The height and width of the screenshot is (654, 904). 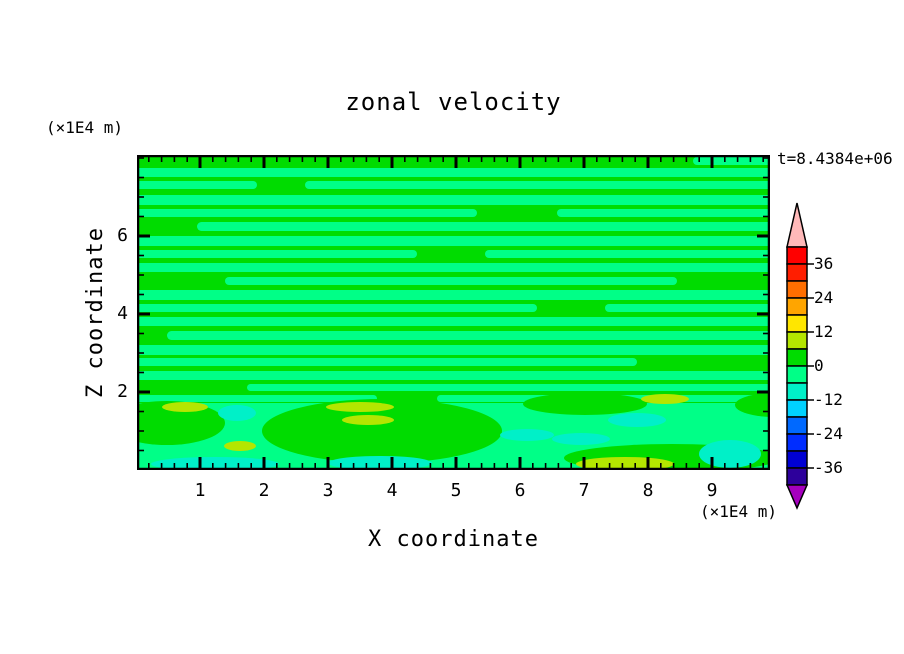 I want to click on plot-title: zonal velocity, so click(x=453, y=102).